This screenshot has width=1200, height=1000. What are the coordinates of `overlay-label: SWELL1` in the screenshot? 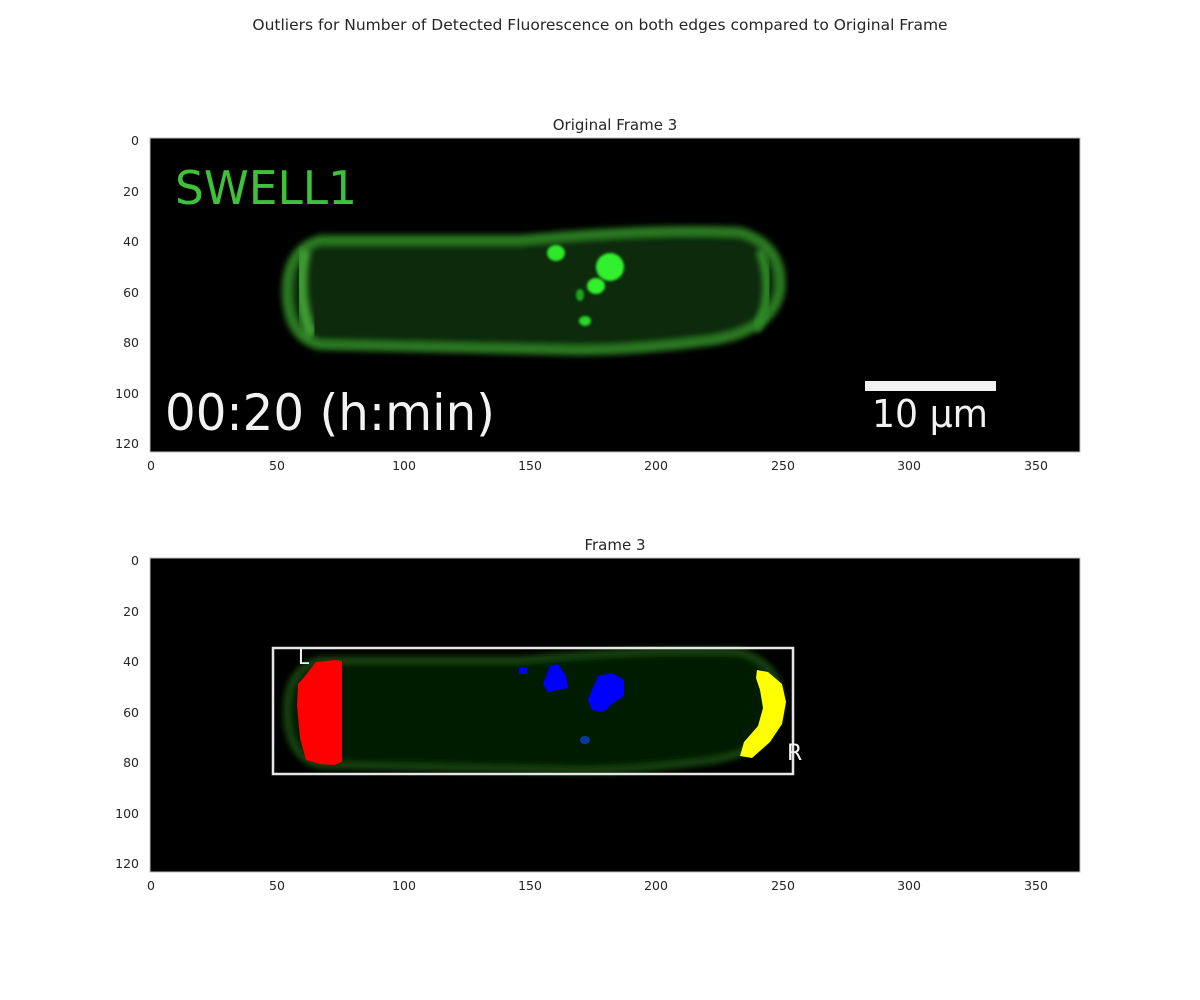 It's located at (266, 188).